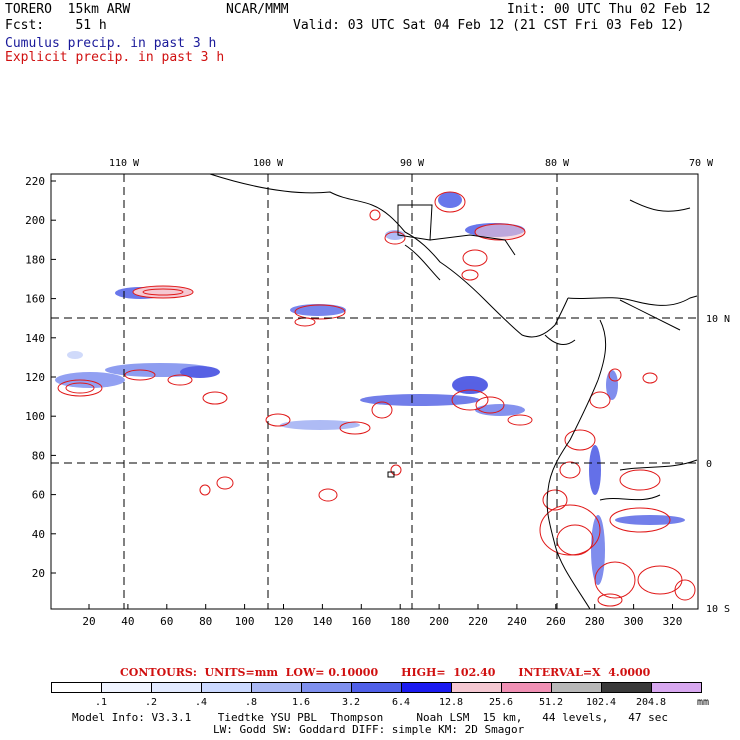 Image resolution: width=740 pixels, height=740 pixels. What do you see at coordinates (35, 299) in the screenshot?
I see `y-tick-label: 160` at bounding box center [35, 299].